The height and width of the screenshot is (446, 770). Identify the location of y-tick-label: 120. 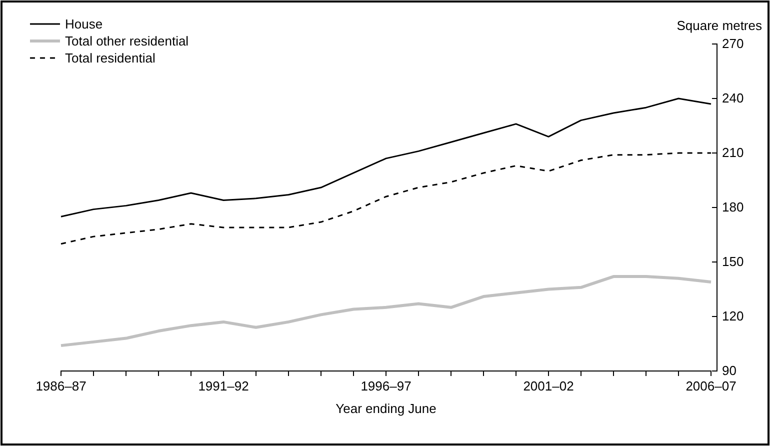
(733, 316).